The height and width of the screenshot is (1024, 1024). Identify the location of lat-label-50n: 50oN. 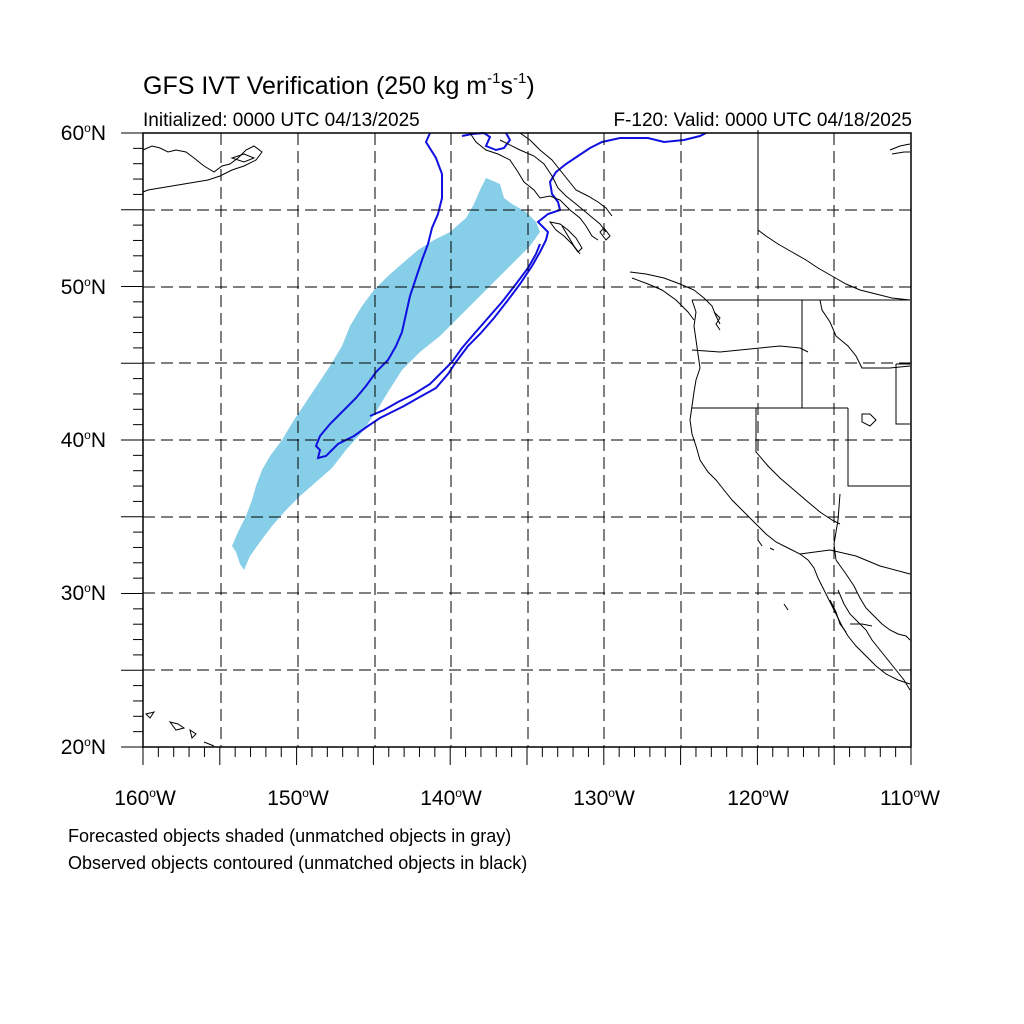
(83, 287).